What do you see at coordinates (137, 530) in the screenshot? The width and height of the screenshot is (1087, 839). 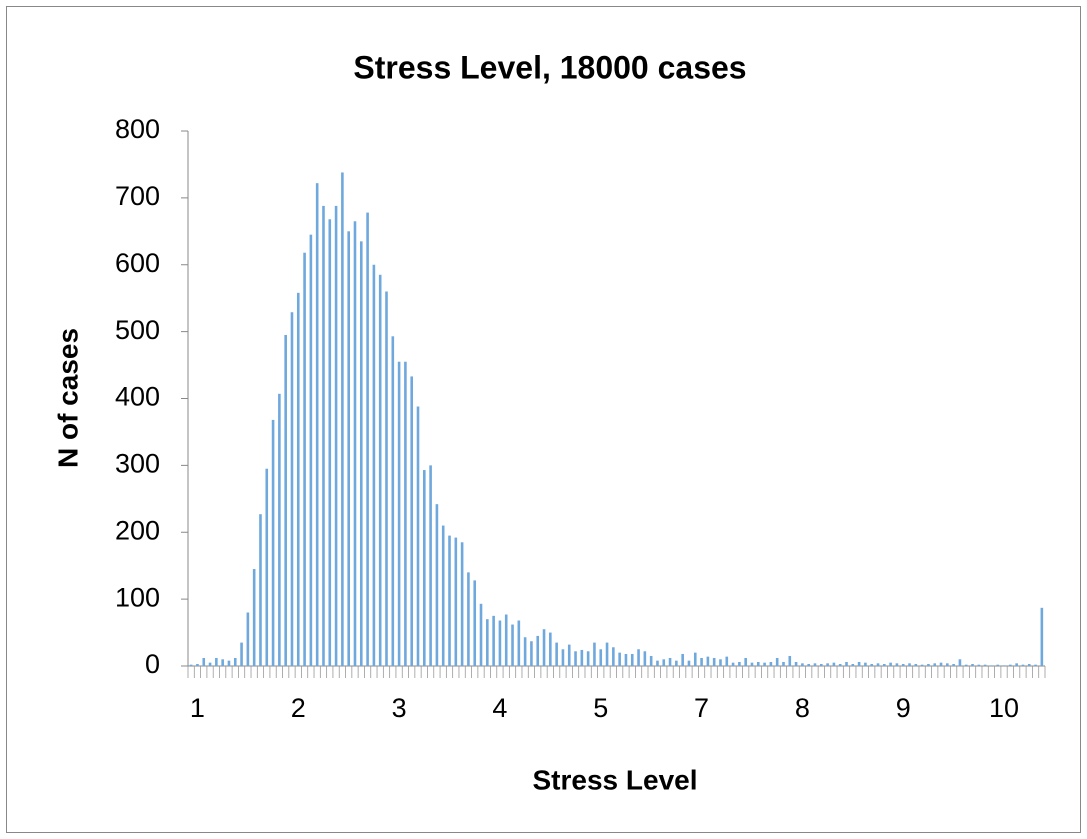 I see `y-tick-label: 200` at bounding box center [137, 530].